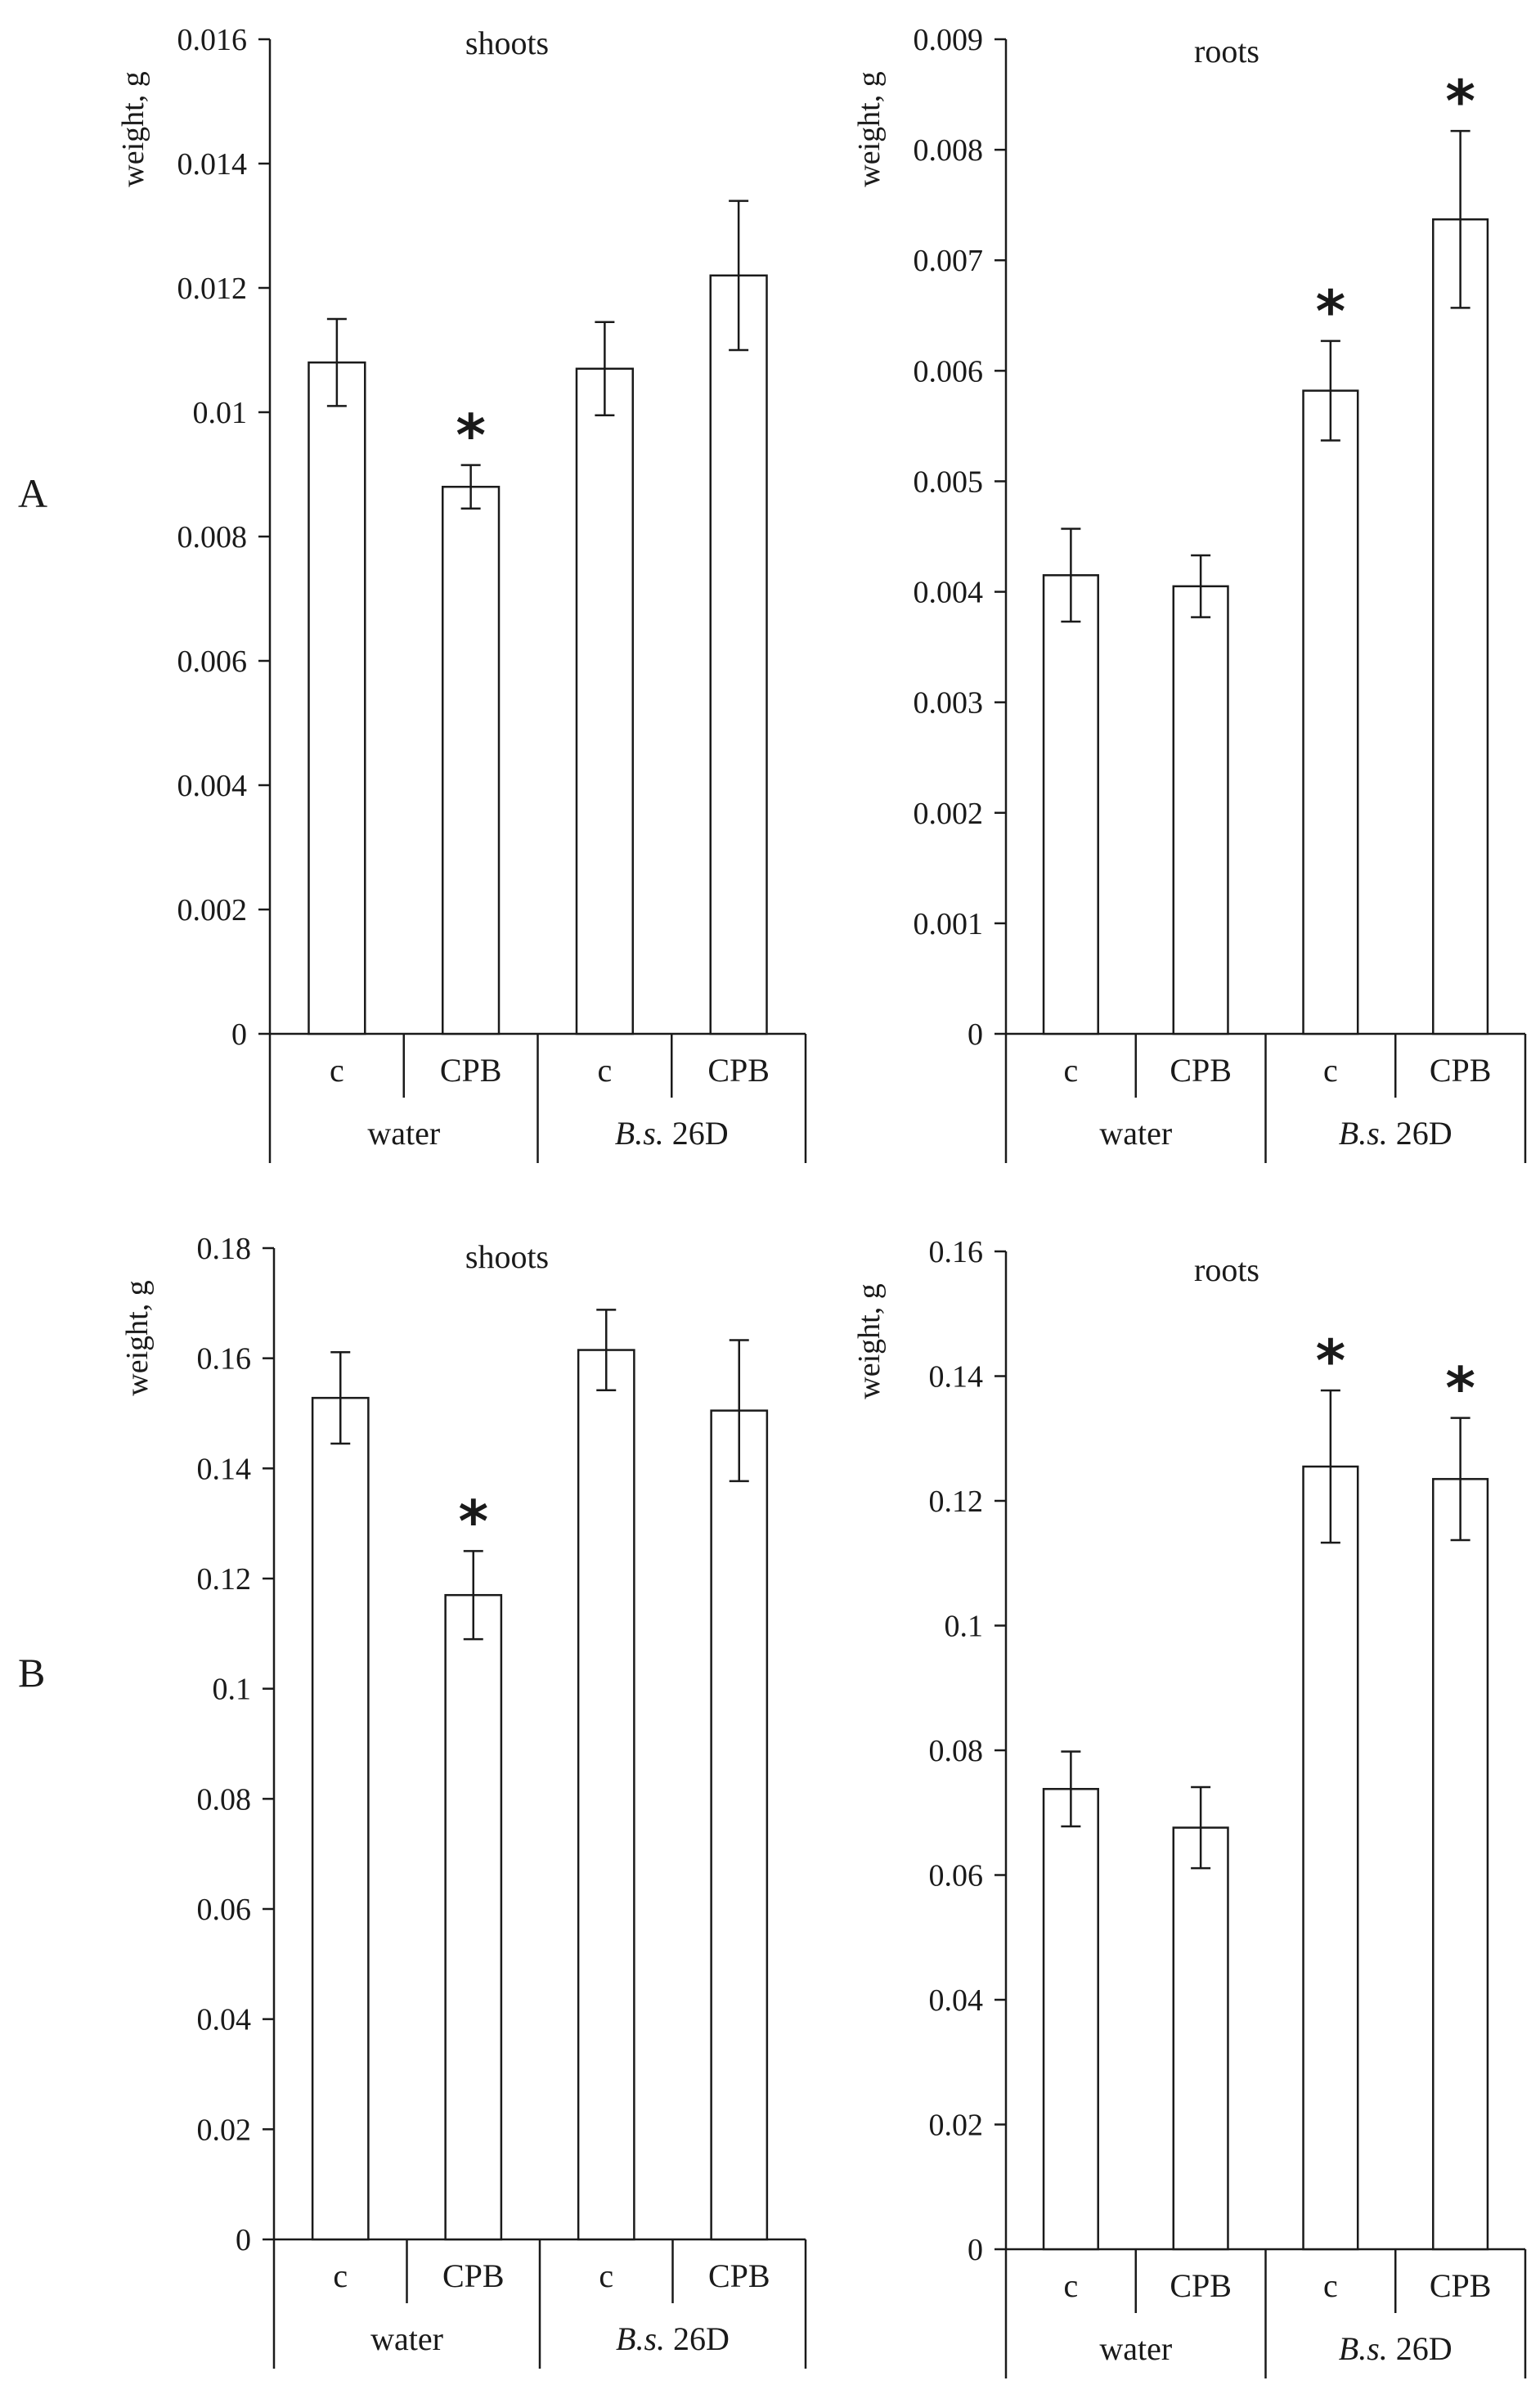  What do you see at coordinates (949, 261) in the screenshot?
I see `y-tick-label: 0.007` at bounding box center [949, 261].